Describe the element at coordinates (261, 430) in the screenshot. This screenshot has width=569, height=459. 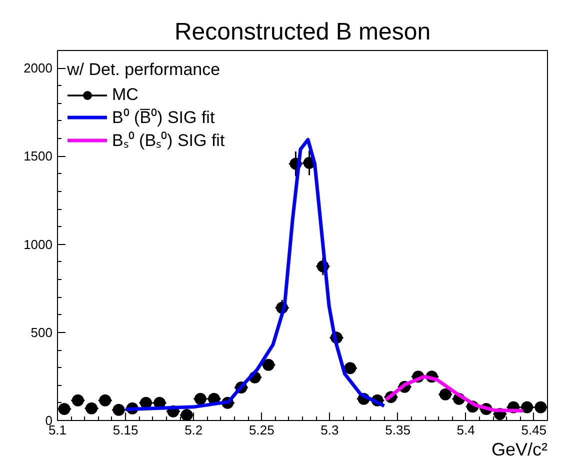
I see `x-tick-label: 5.25` at that location.